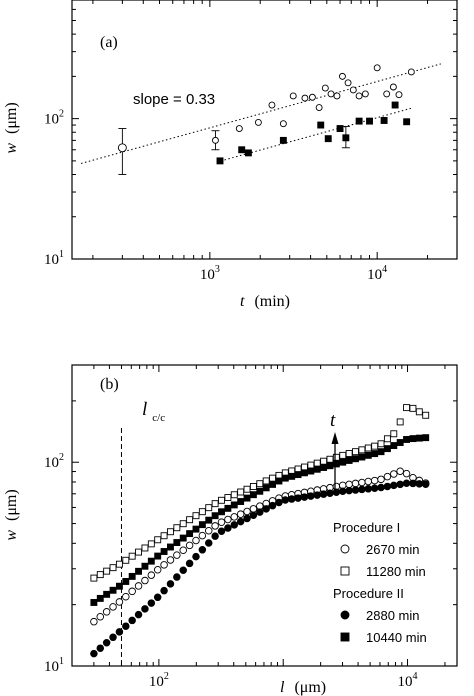 Image resolution: width=474 pixels, height=696 pixels. Describe the element at coordinates (109, 42) in the screenshot. I see `panel-a-label: (a)` at that location.